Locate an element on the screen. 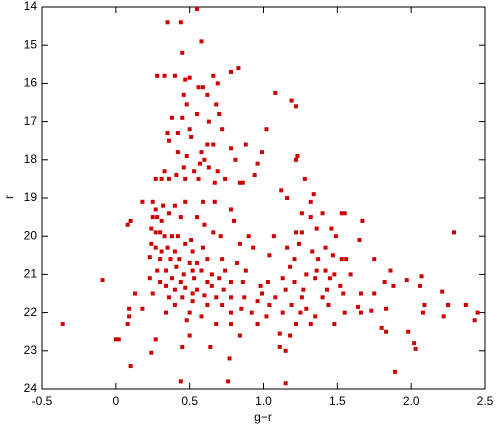 The image size is (500, 426). y-tick-label: 23 is located at coordinates (31, 350).